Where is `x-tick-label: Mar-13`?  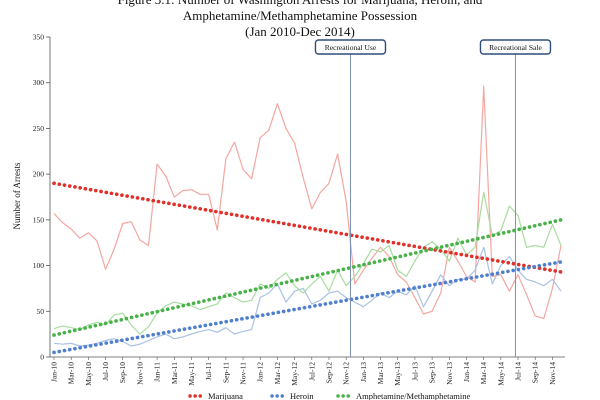
x-tick-label: Mar-13 is located at coordinates (380, 373).